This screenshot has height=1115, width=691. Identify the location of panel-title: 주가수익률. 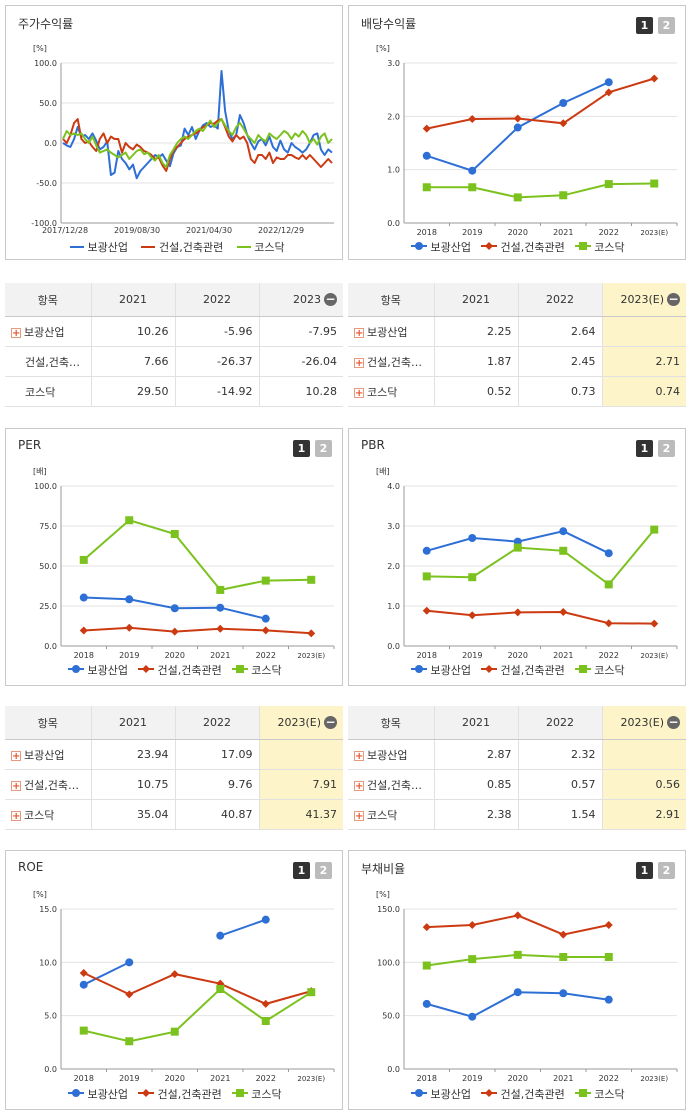
(46, 24).